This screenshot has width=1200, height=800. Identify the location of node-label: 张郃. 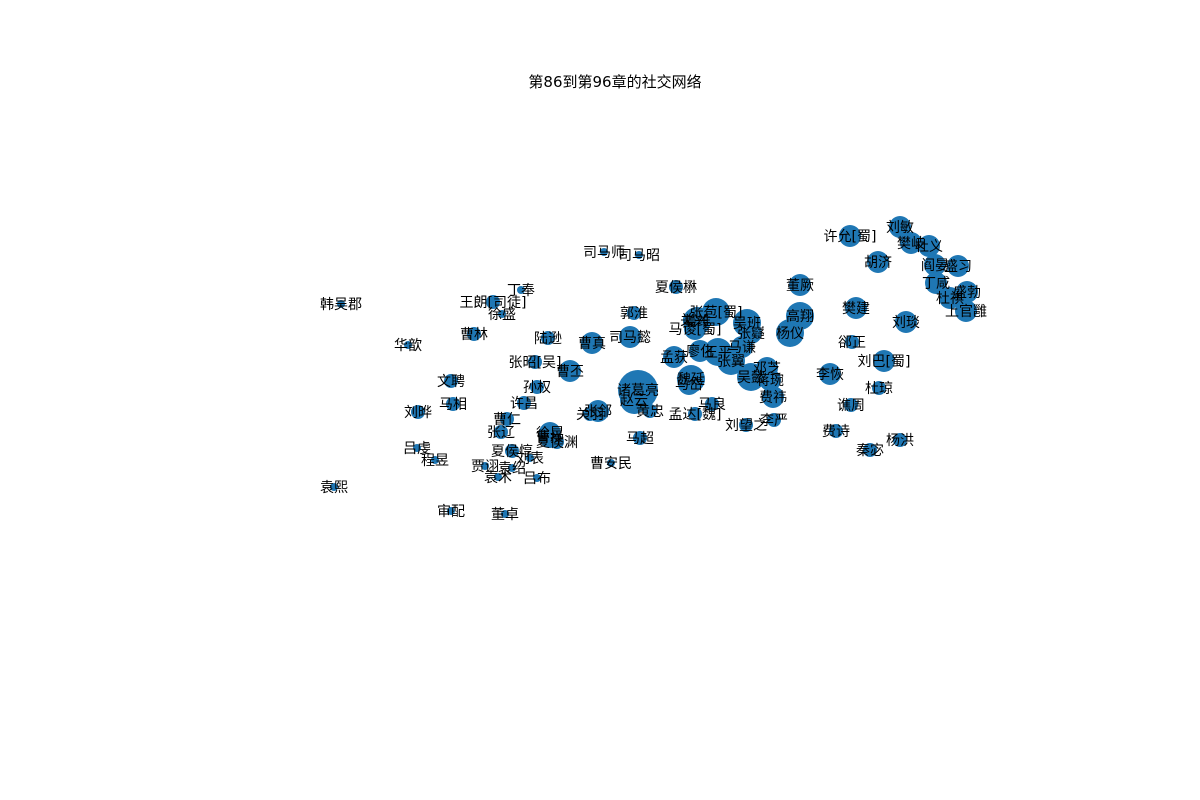
(598, 412).